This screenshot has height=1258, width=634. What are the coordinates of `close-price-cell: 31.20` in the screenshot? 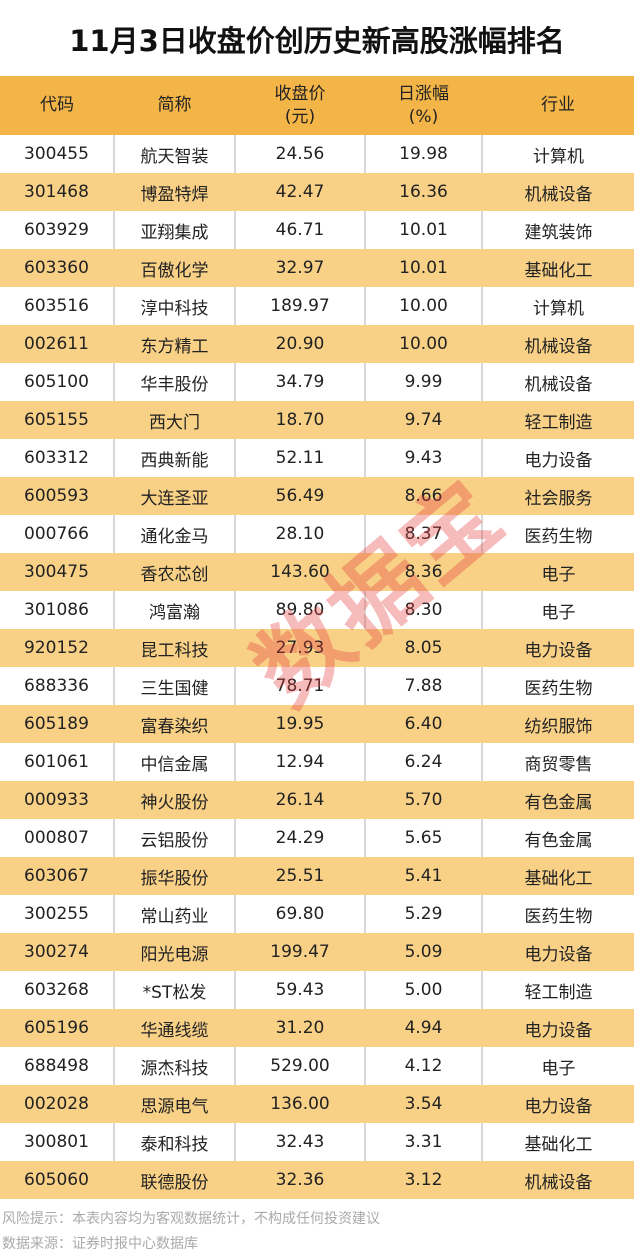 It's located at (299, 1028).